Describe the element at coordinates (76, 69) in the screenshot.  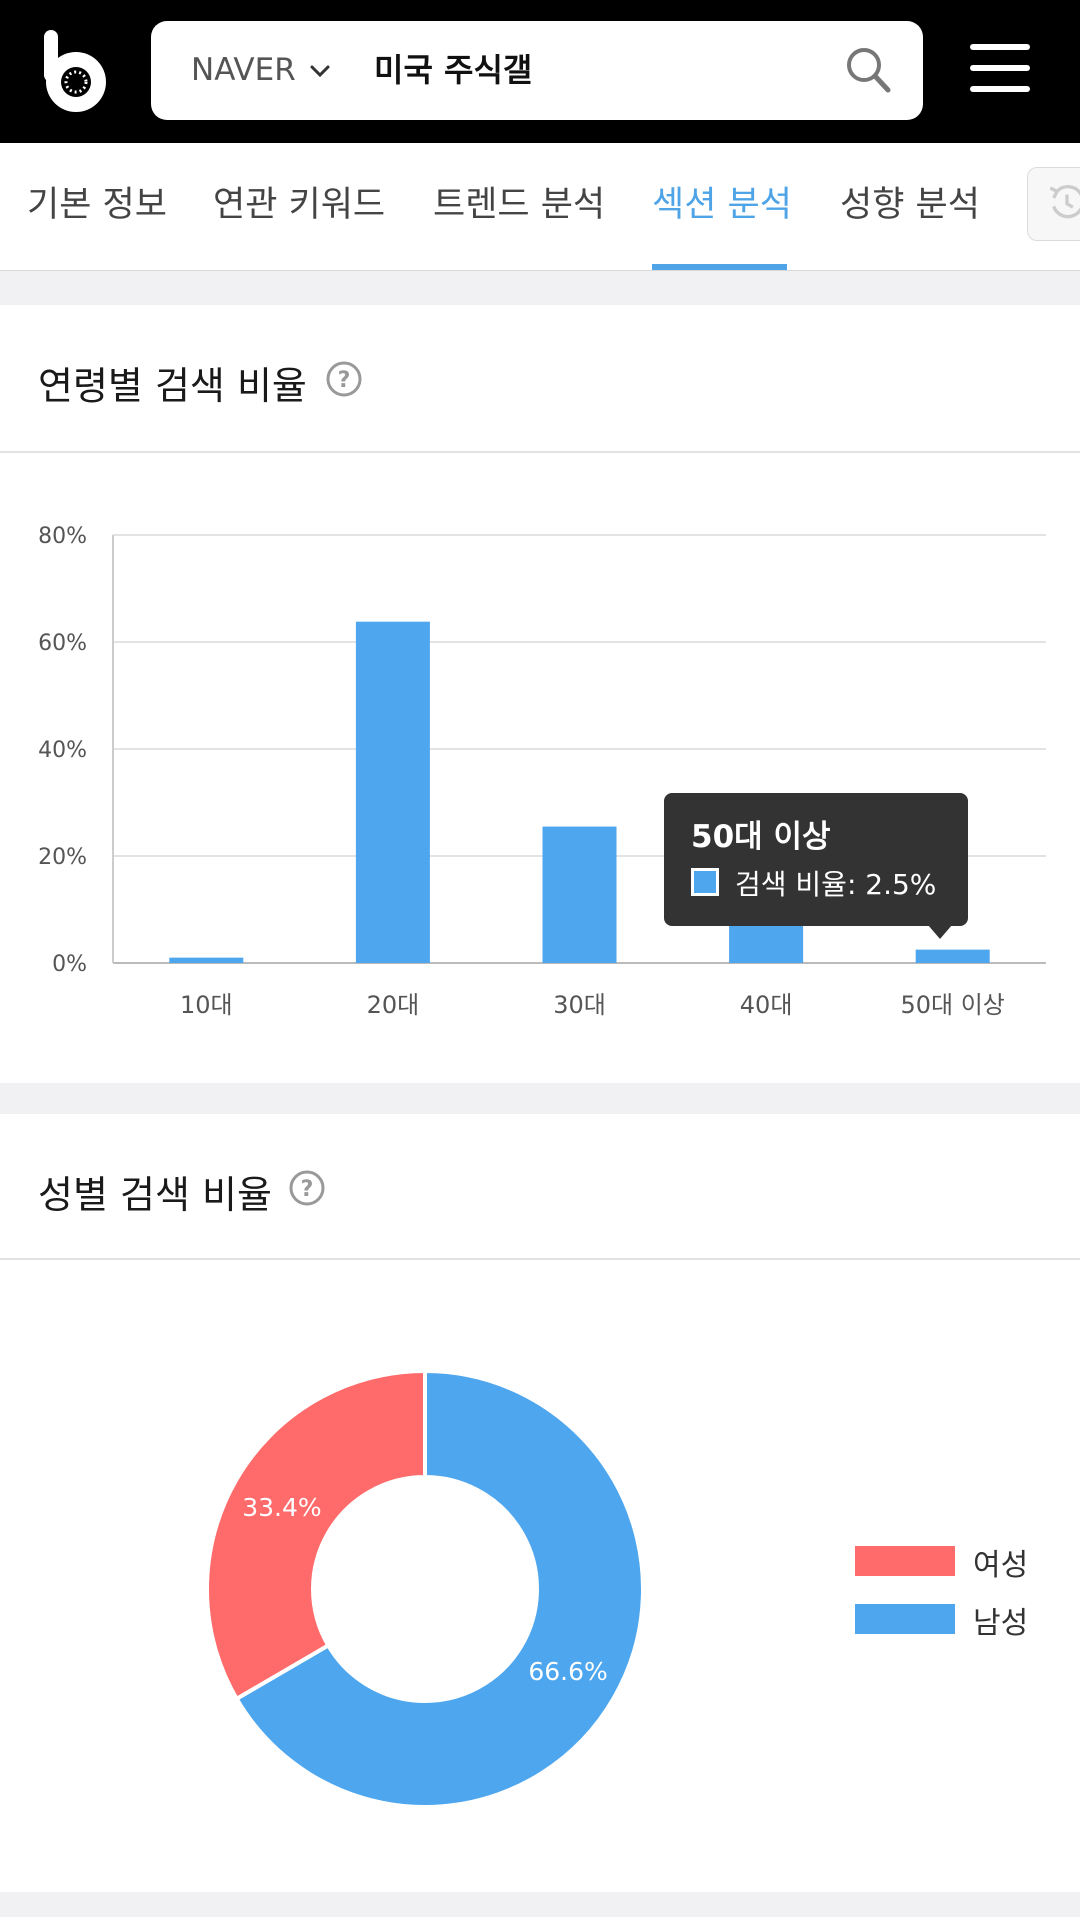
I see `blackkiwi-logo-icon` at that location.